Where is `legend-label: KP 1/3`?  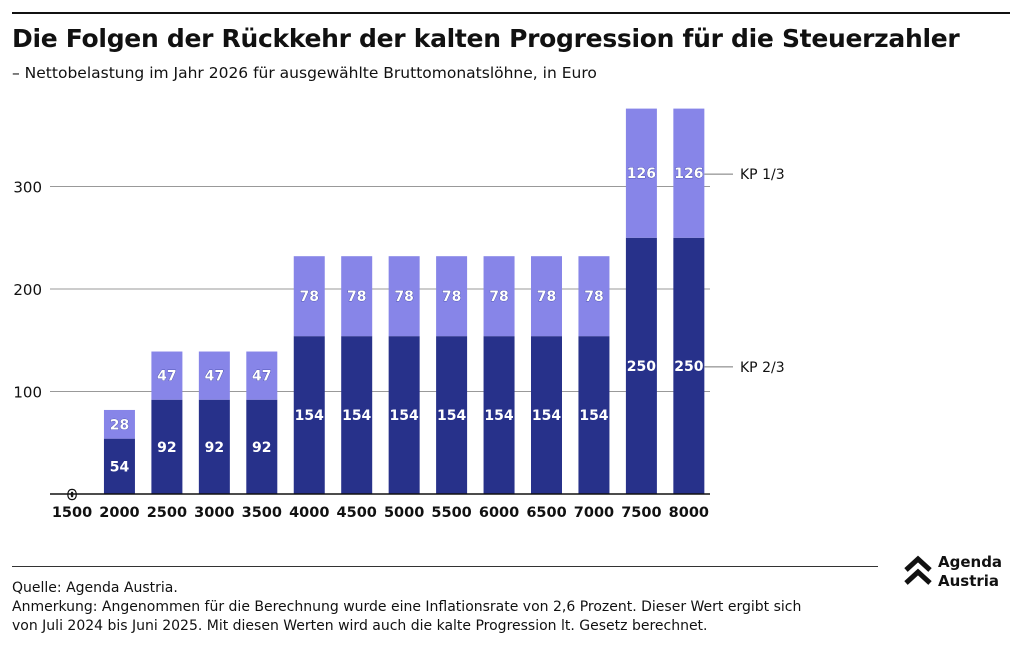
legend-label: KP 1/3 is located at coordinates (762, 175).